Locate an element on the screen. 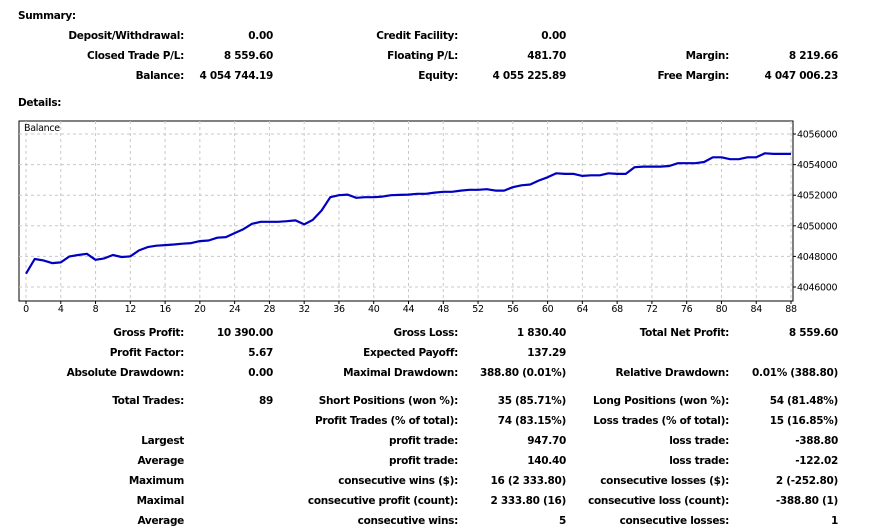 This screenshot has width=871, height=530. field-label: Absolute Drawdown: is located at coordinates (125, 373).